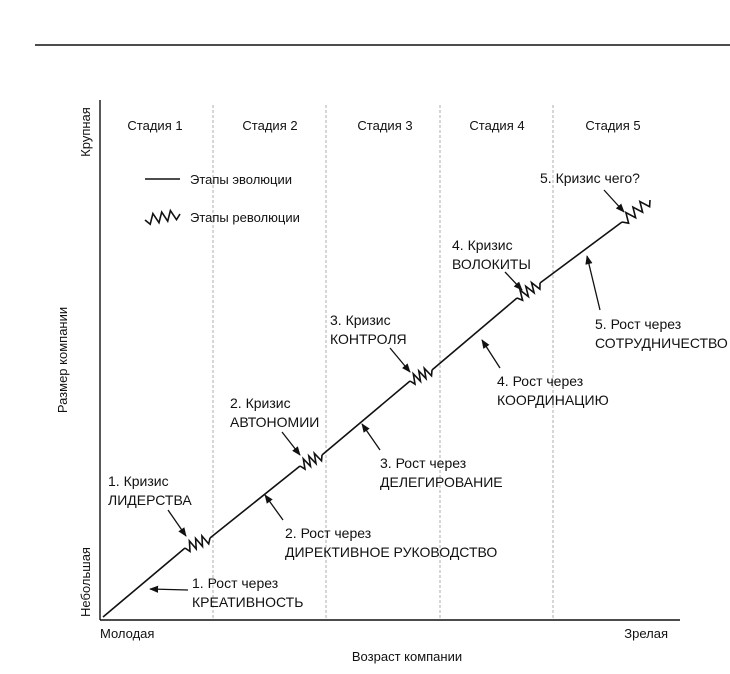 This screenshot has width=730, height=674. Describe the element at coordinates (590, 178) in the screenshot. I see `crisis-label: 5. Кризис чего?` at that location.